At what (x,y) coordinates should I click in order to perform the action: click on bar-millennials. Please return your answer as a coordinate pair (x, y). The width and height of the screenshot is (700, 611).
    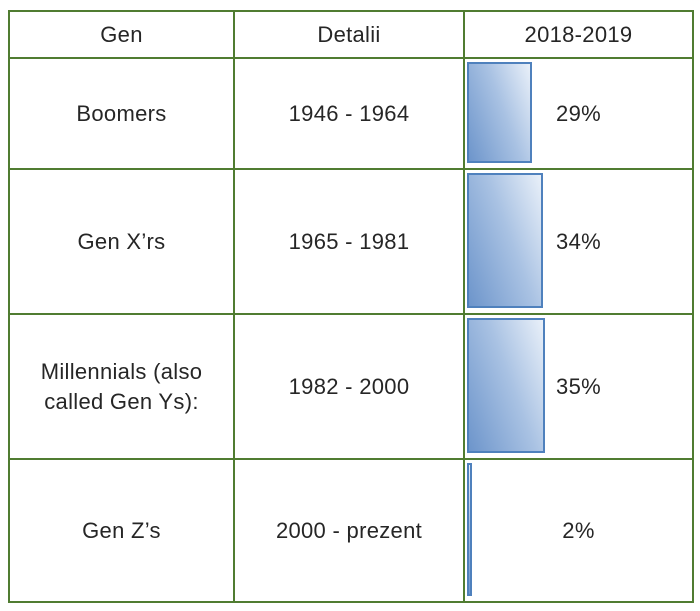
    Looking at the image, I should click on (506, 385).